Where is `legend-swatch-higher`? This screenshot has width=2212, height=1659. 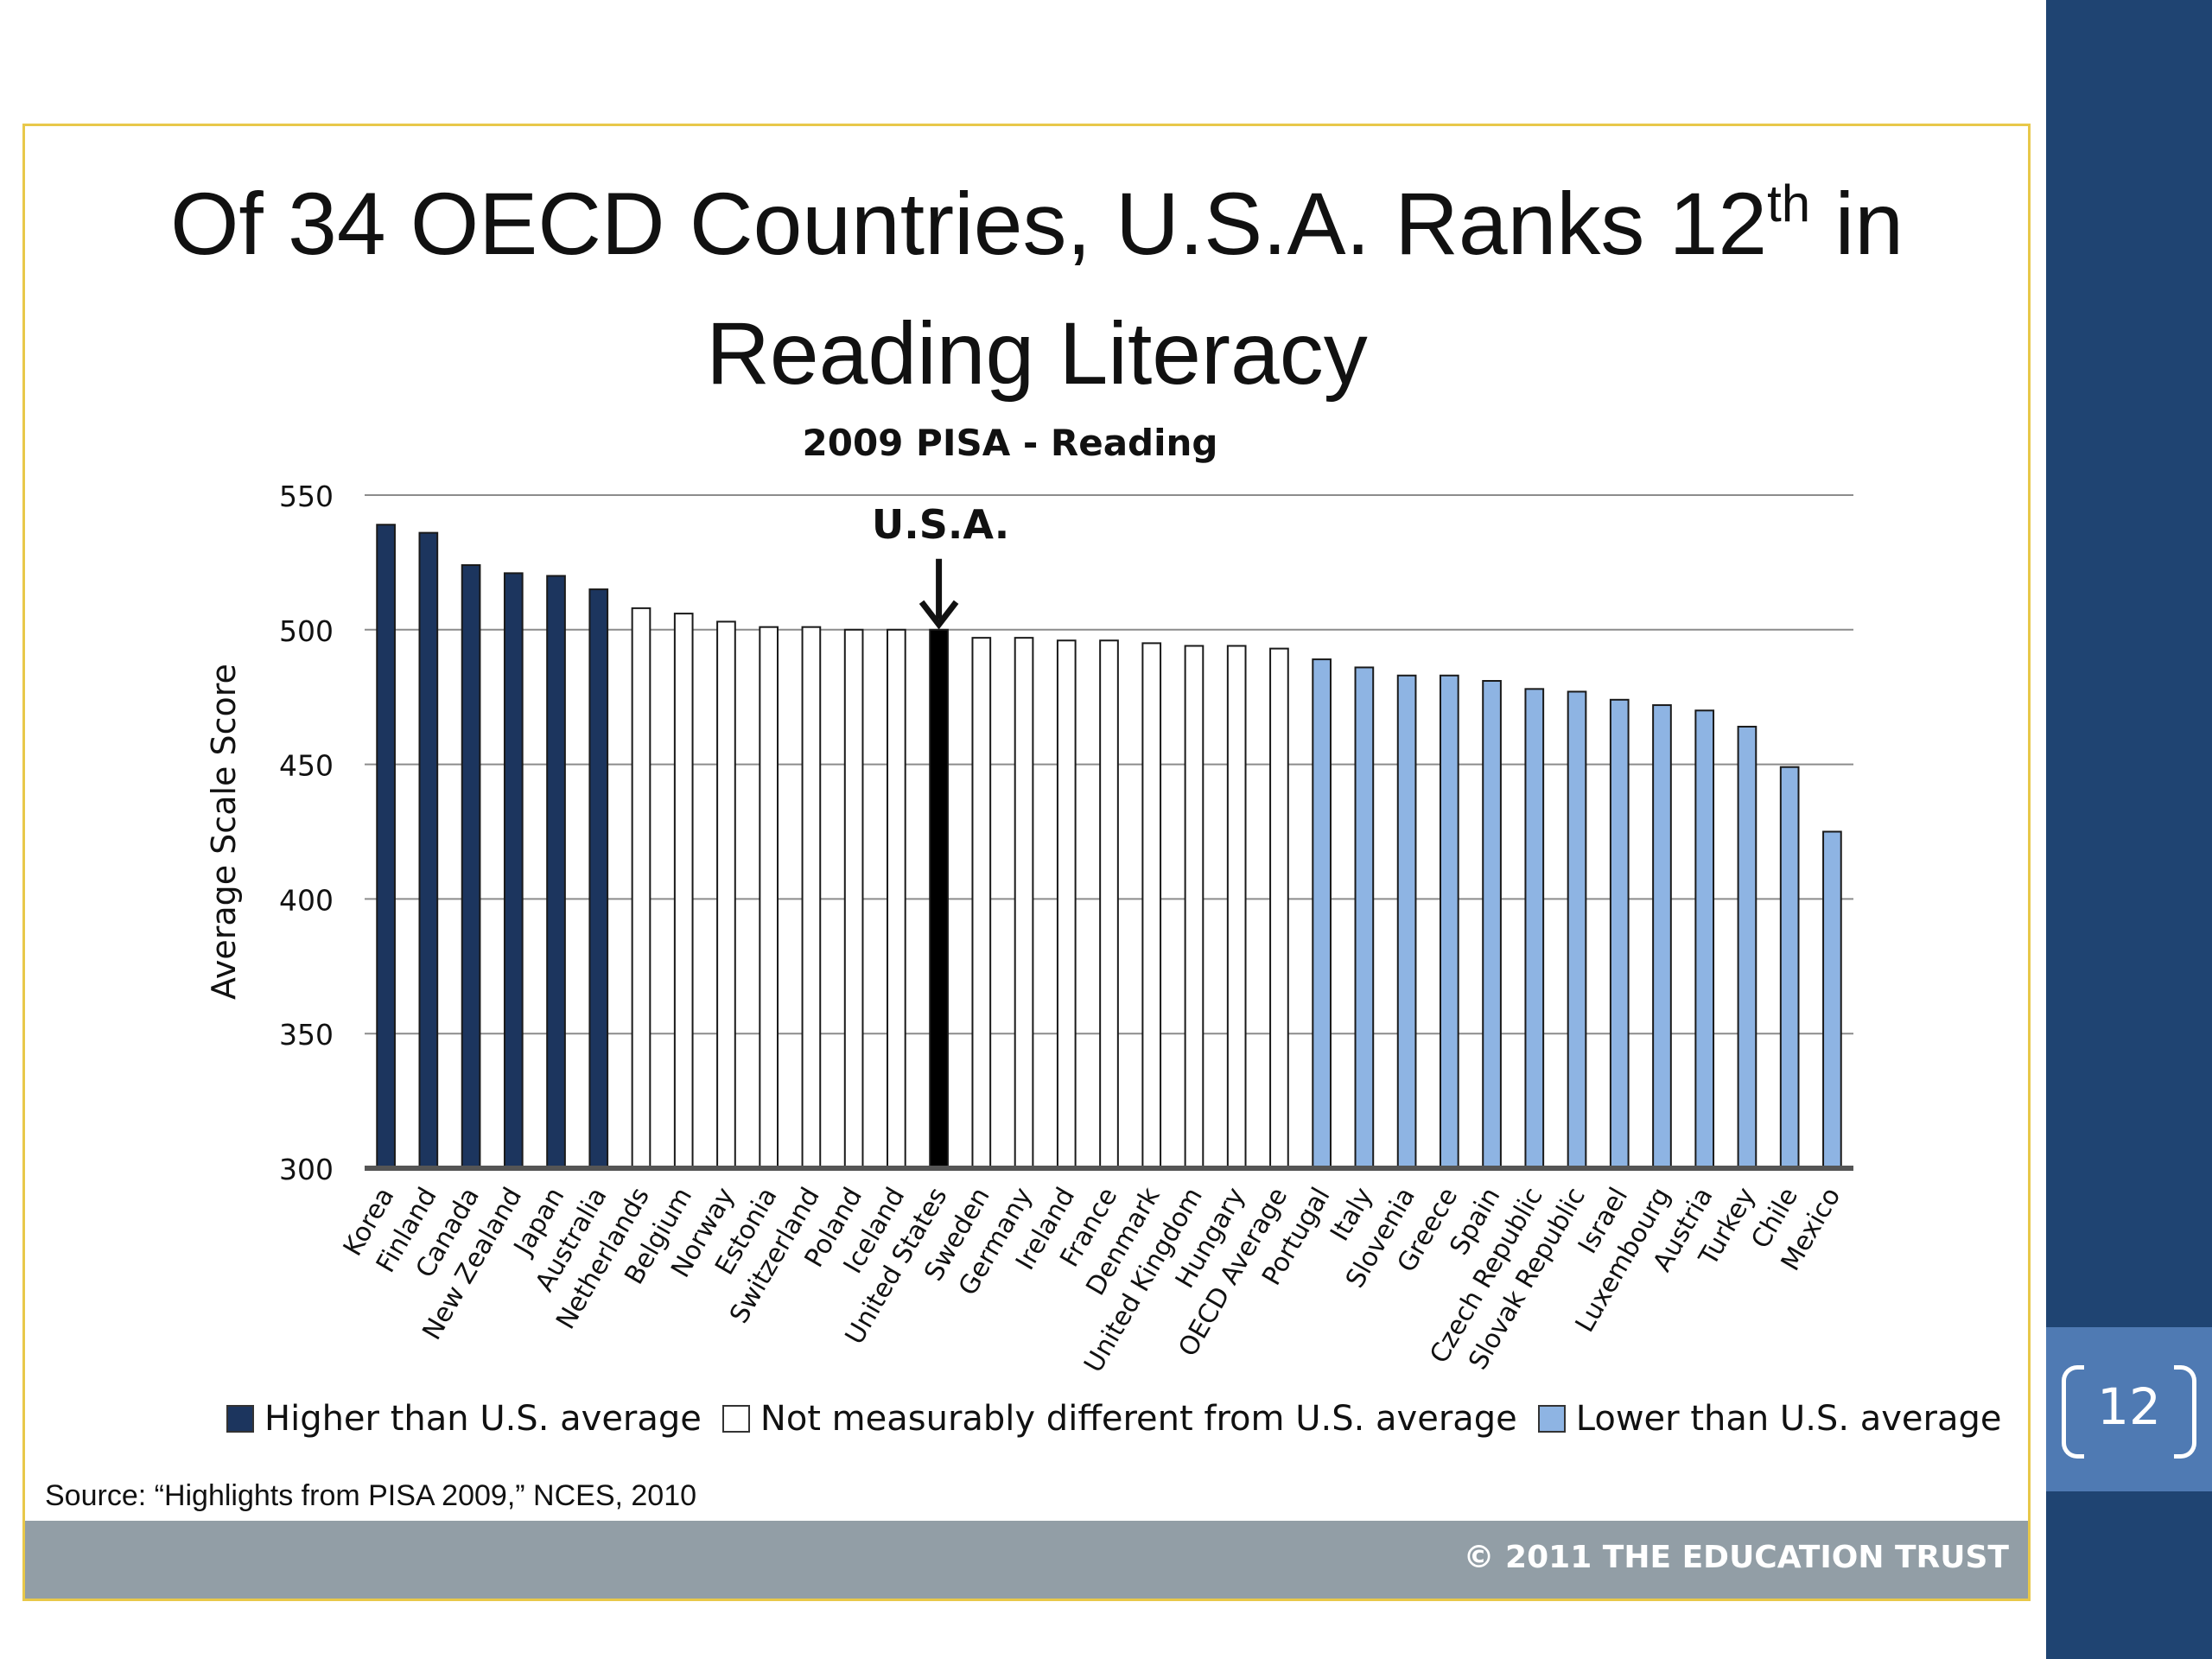
legend-swatch-higher is located at coordinates (240, 1419).